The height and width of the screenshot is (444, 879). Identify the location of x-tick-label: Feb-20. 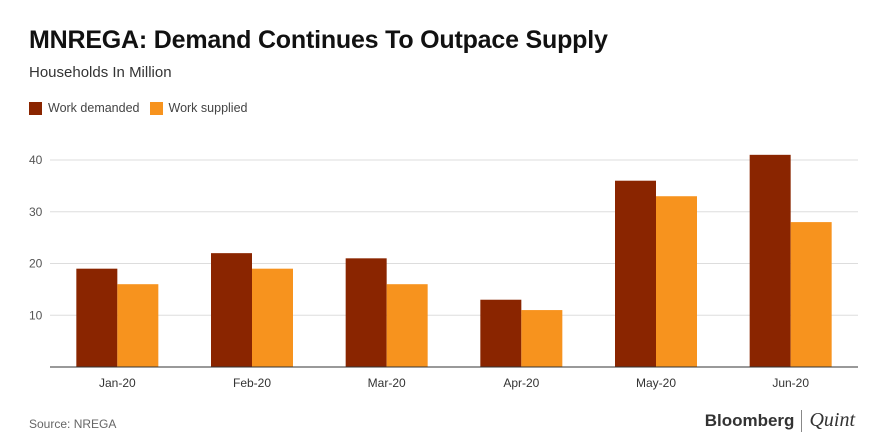
(252, 383).